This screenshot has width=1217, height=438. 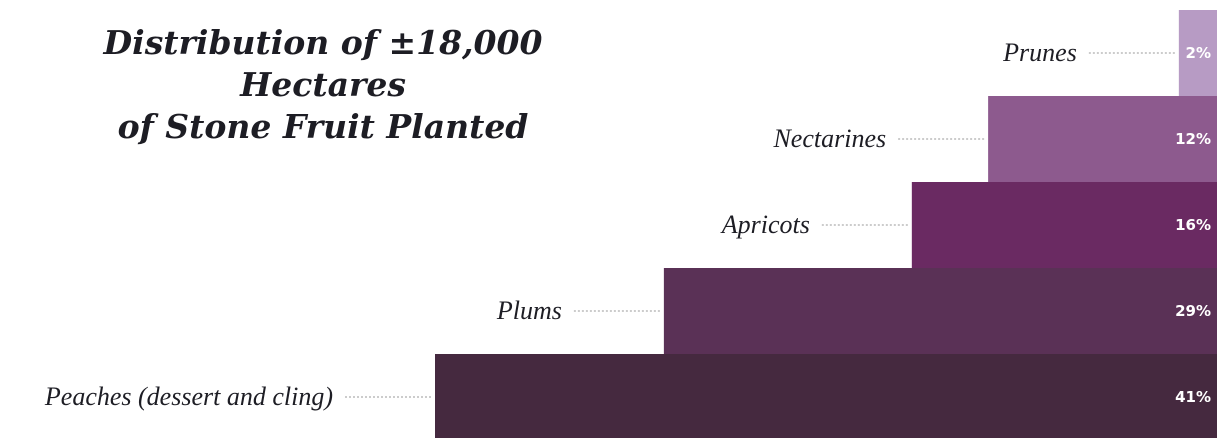 I want to click on chart-title-line-1: Distribution of ±18,000 Hectares, so click(x=323, y=63).